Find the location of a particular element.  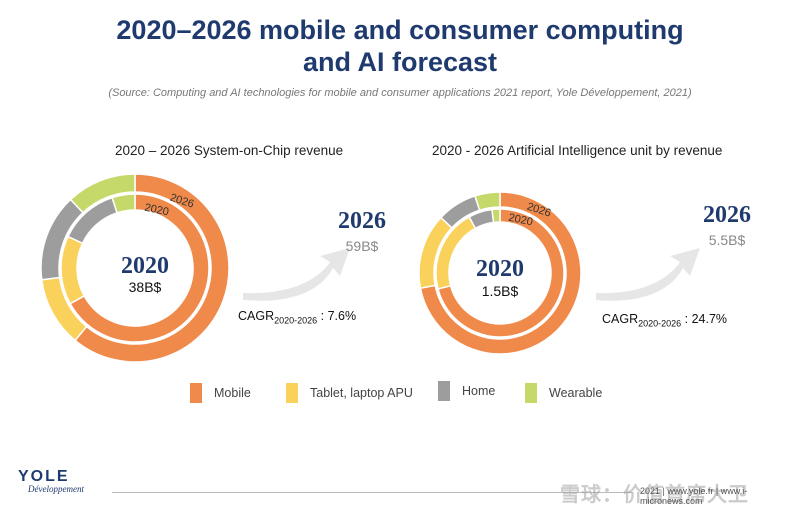

soc-slice-2026-wearable is located at coordinates (102, 193).